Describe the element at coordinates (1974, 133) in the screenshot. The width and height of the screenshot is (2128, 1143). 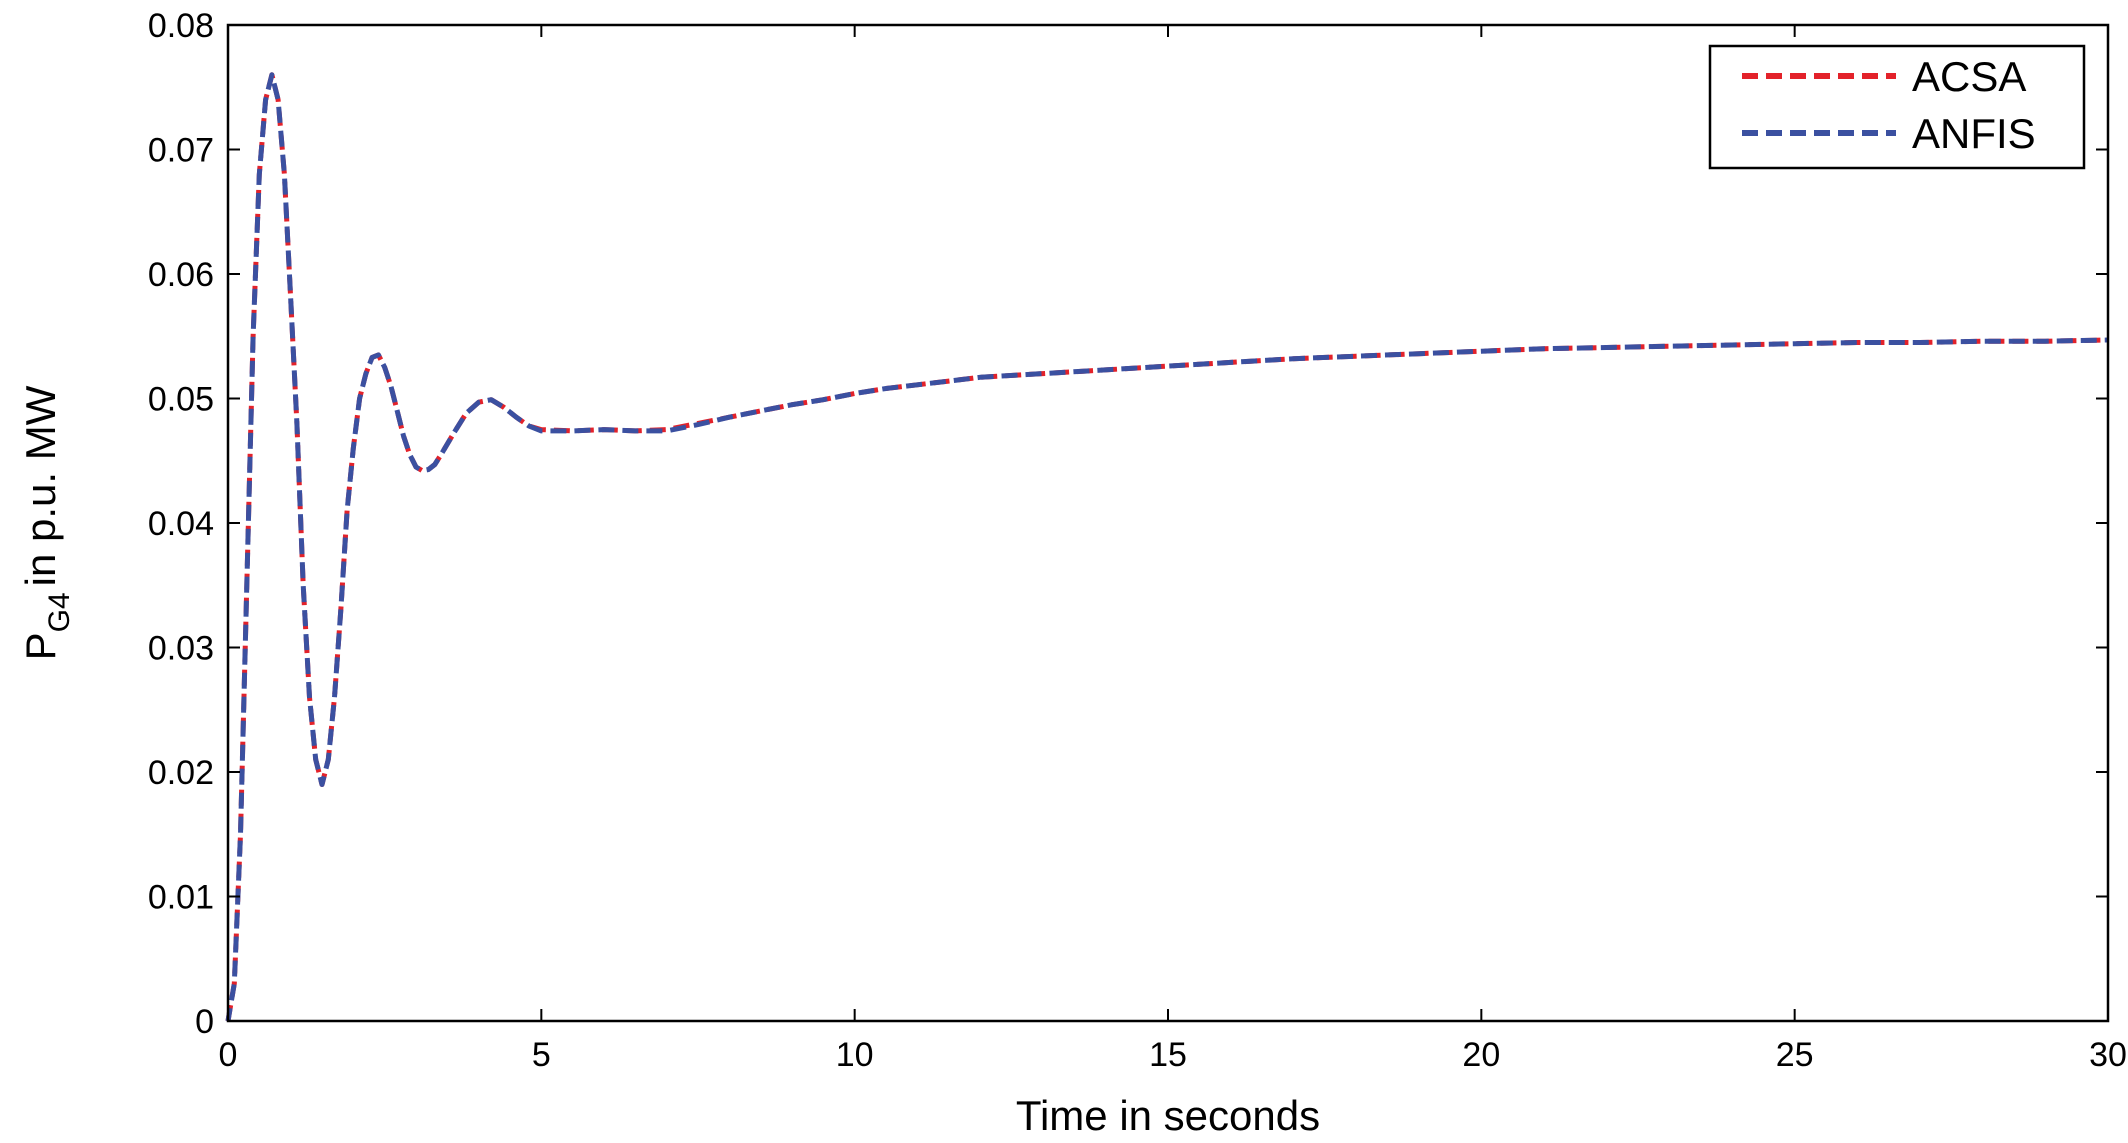
I see `legend-label-anfis: ANFIS` at that location.